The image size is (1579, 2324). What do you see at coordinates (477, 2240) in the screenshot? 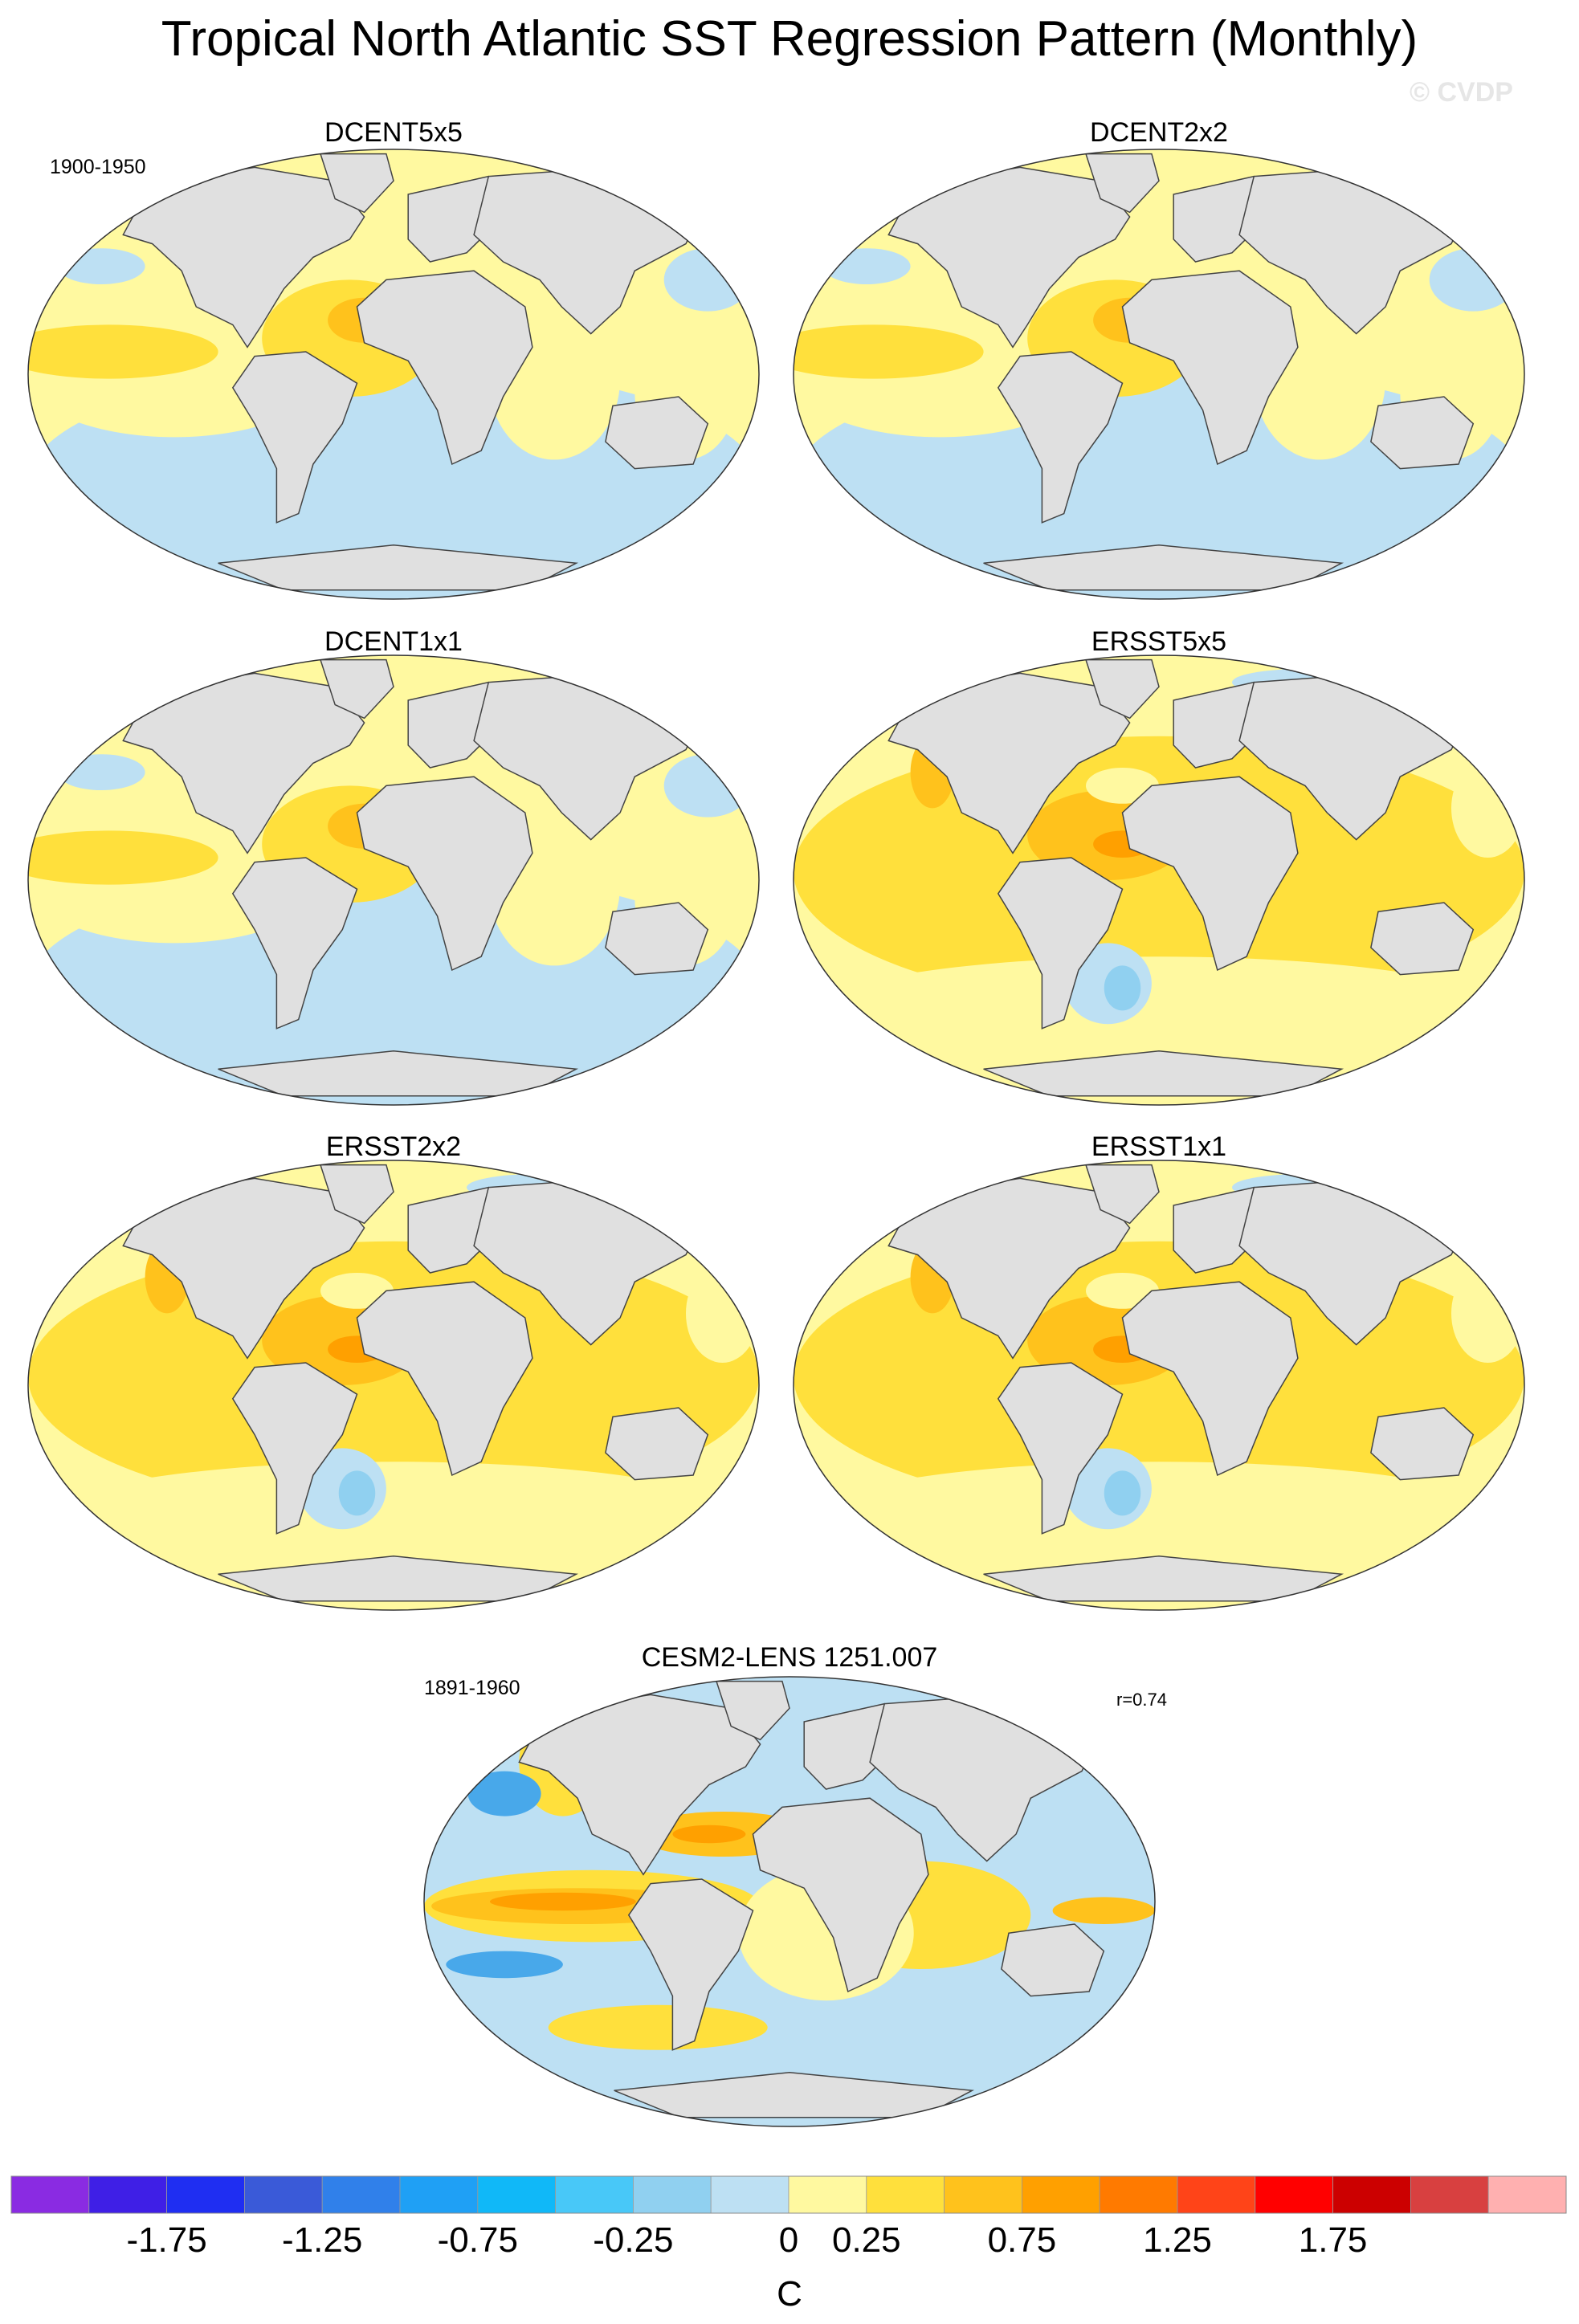
I see `colorbar-tick-label: -0.75` at bounding box center [477, 2240].